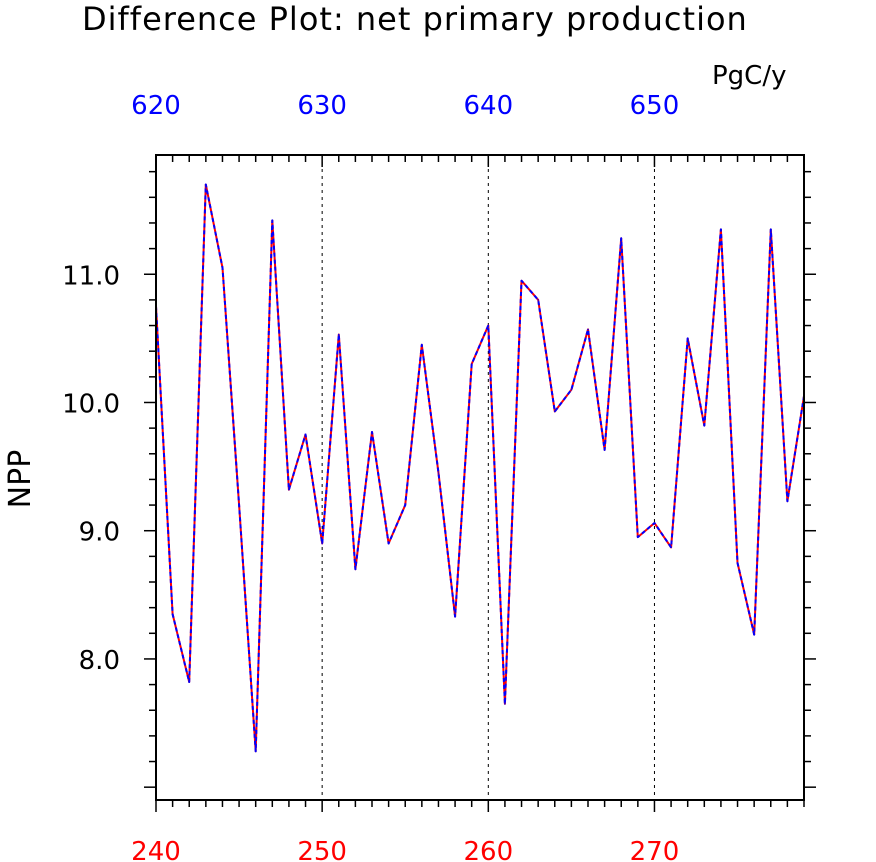 The height and width of the screenshot is (862, 876). What do you see at coordinates (156, 106) in the screenshot?
I see `x-top-tick-label: 620` at bounding box center [156, 106].